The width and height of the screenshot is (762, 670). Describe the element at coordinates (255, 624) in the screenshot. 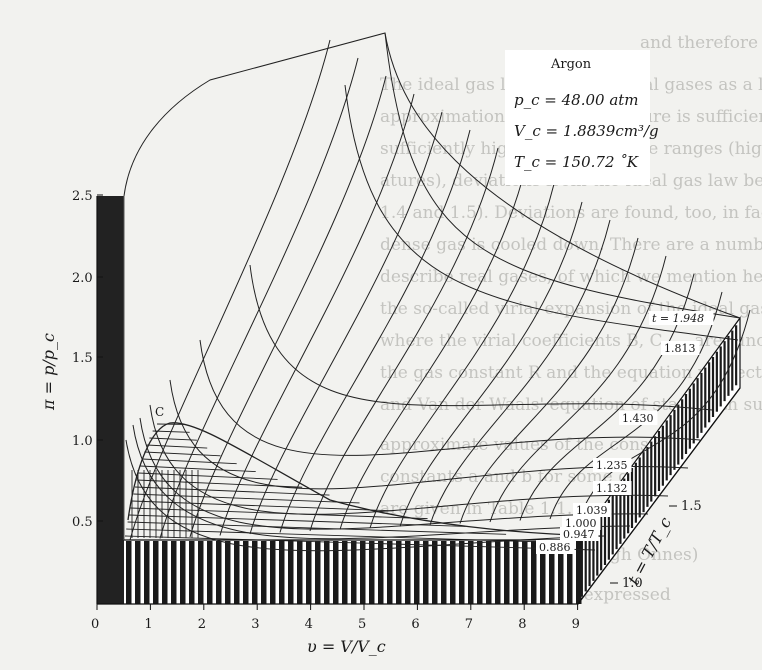

I see `x-tick-label: 3` at that location.